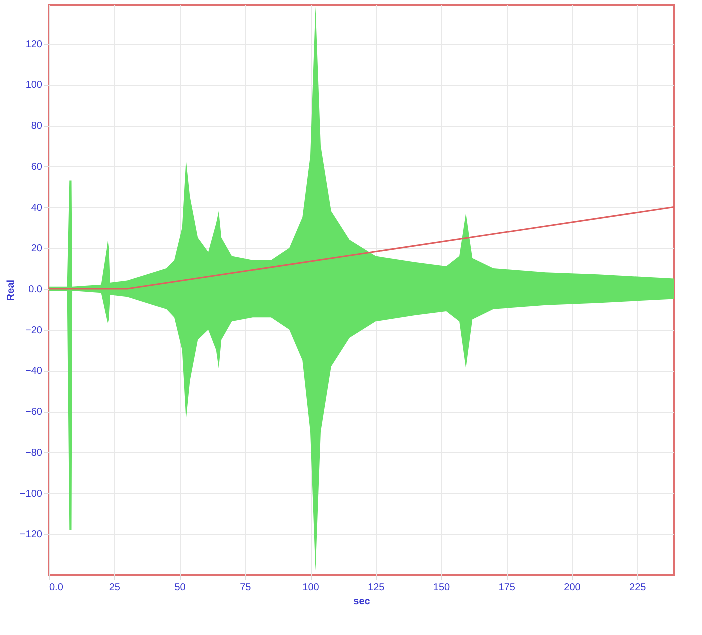  What do you see at coordinates (11, 291) in the screenshot?
I see `y-axis-title: Real` at bounding box center [11, 291].